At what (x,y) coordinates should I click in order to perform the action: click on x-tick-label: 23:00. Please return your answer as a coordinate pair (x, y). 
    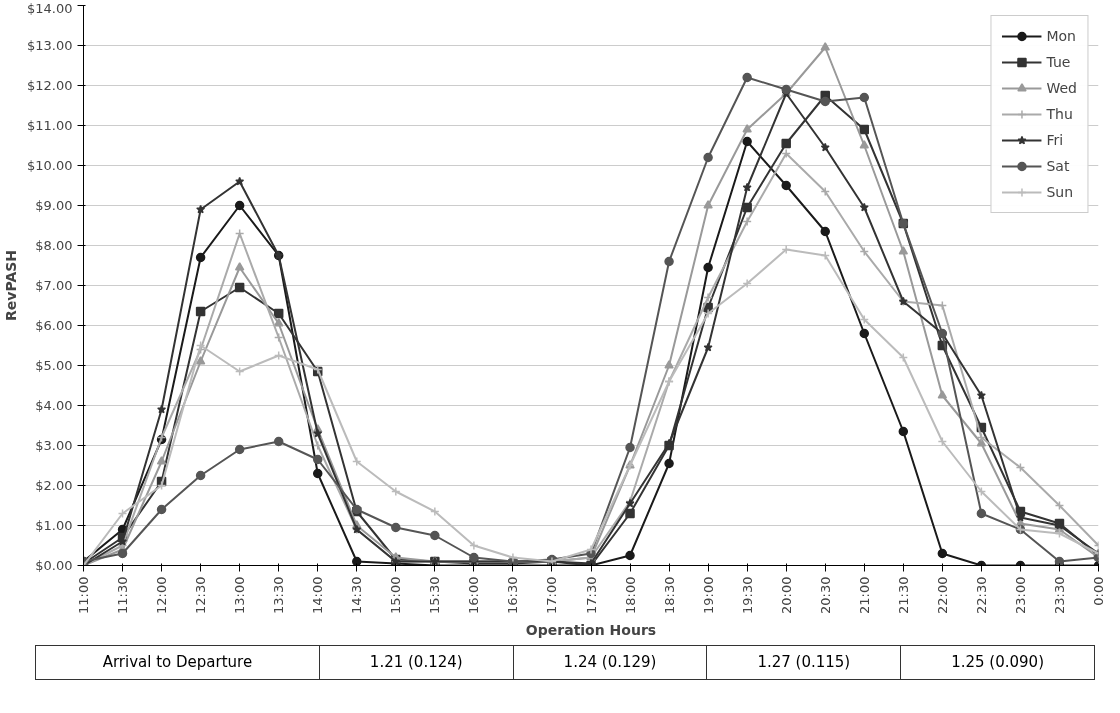
    Looking at the image, I should click on (1020, 595).